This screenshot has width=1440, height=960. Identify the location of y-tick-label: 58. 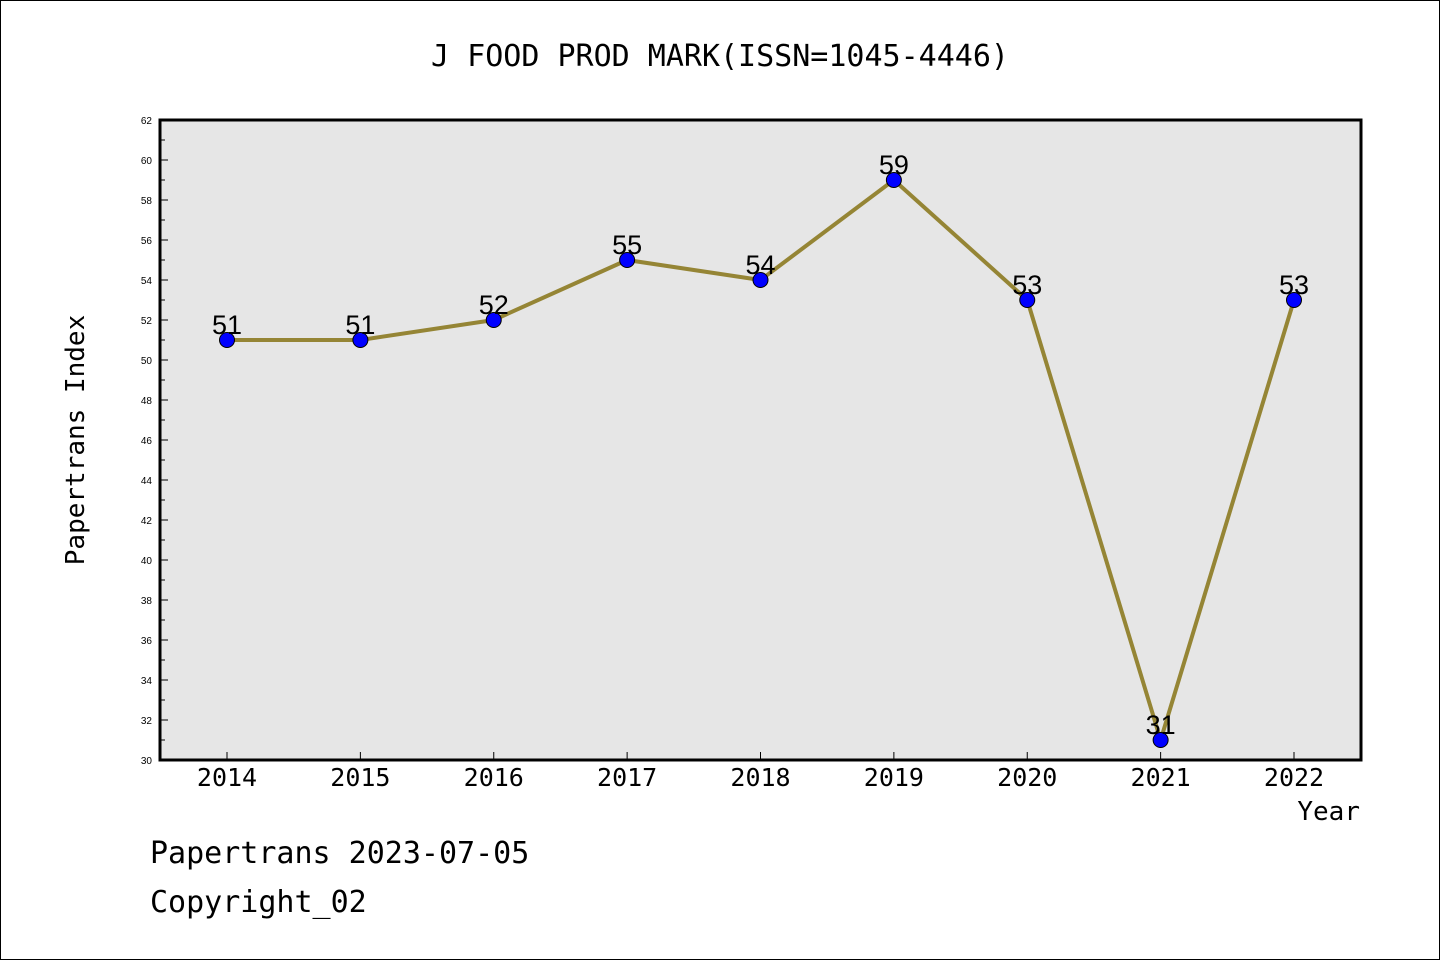
(147, 201).